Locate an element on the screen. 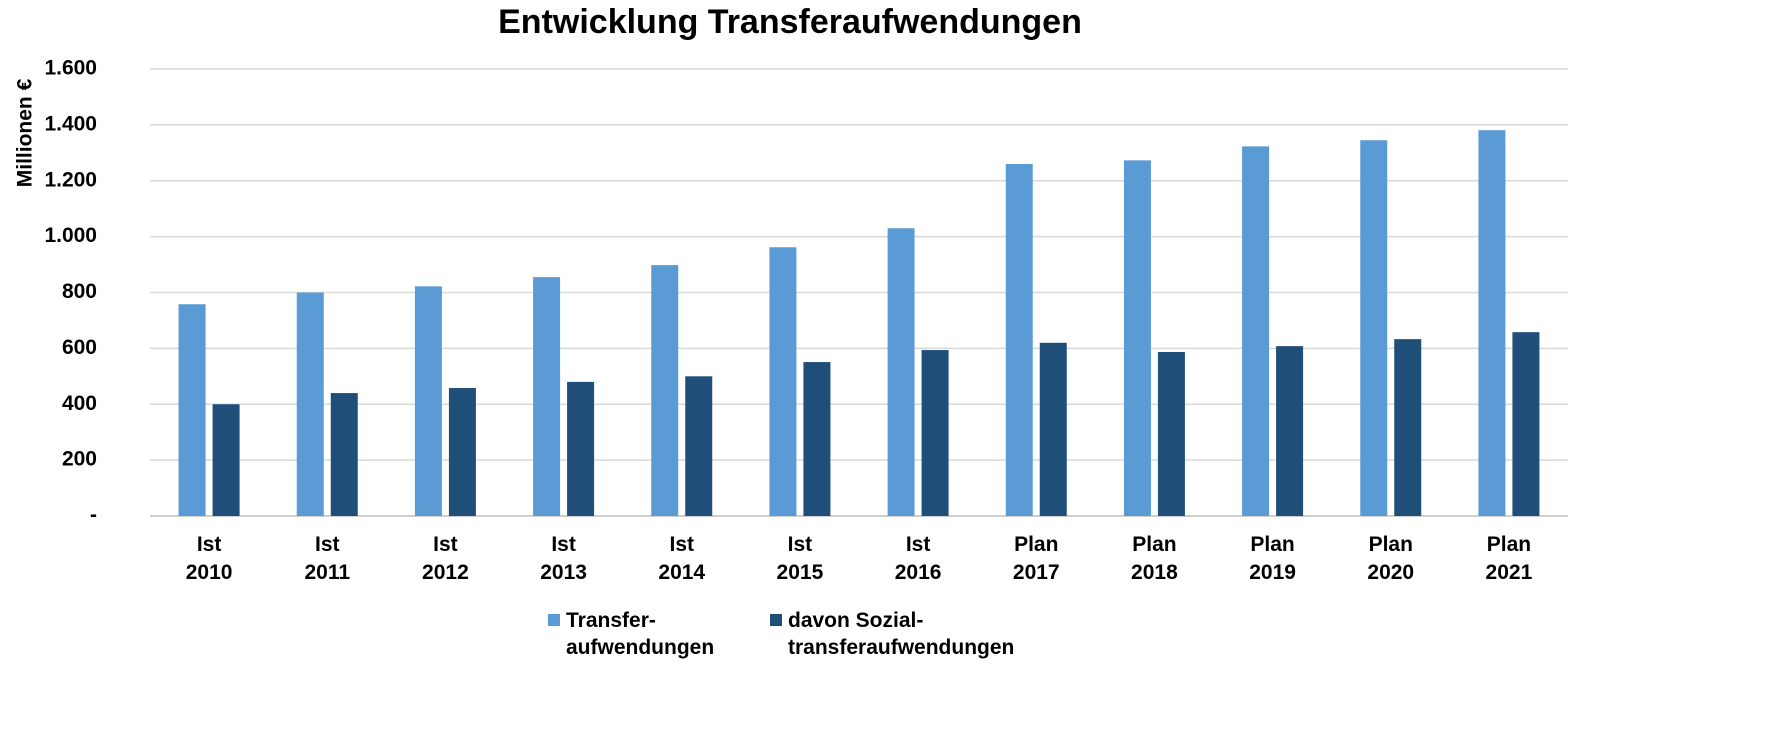 The height and width of the screenshot is (746, 1774). x-tick-label: Plan 2017 is located at coordinates (1036, 558).